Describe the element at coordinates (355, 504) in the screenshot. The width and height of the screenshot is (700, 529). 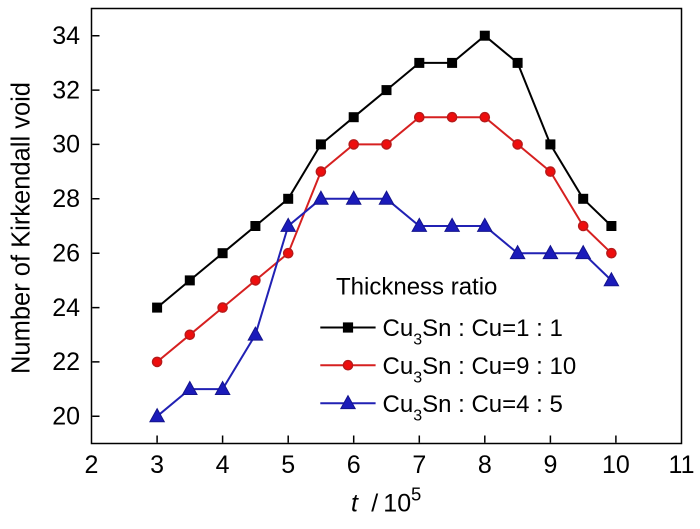
I see `svg-text: t` at that location.